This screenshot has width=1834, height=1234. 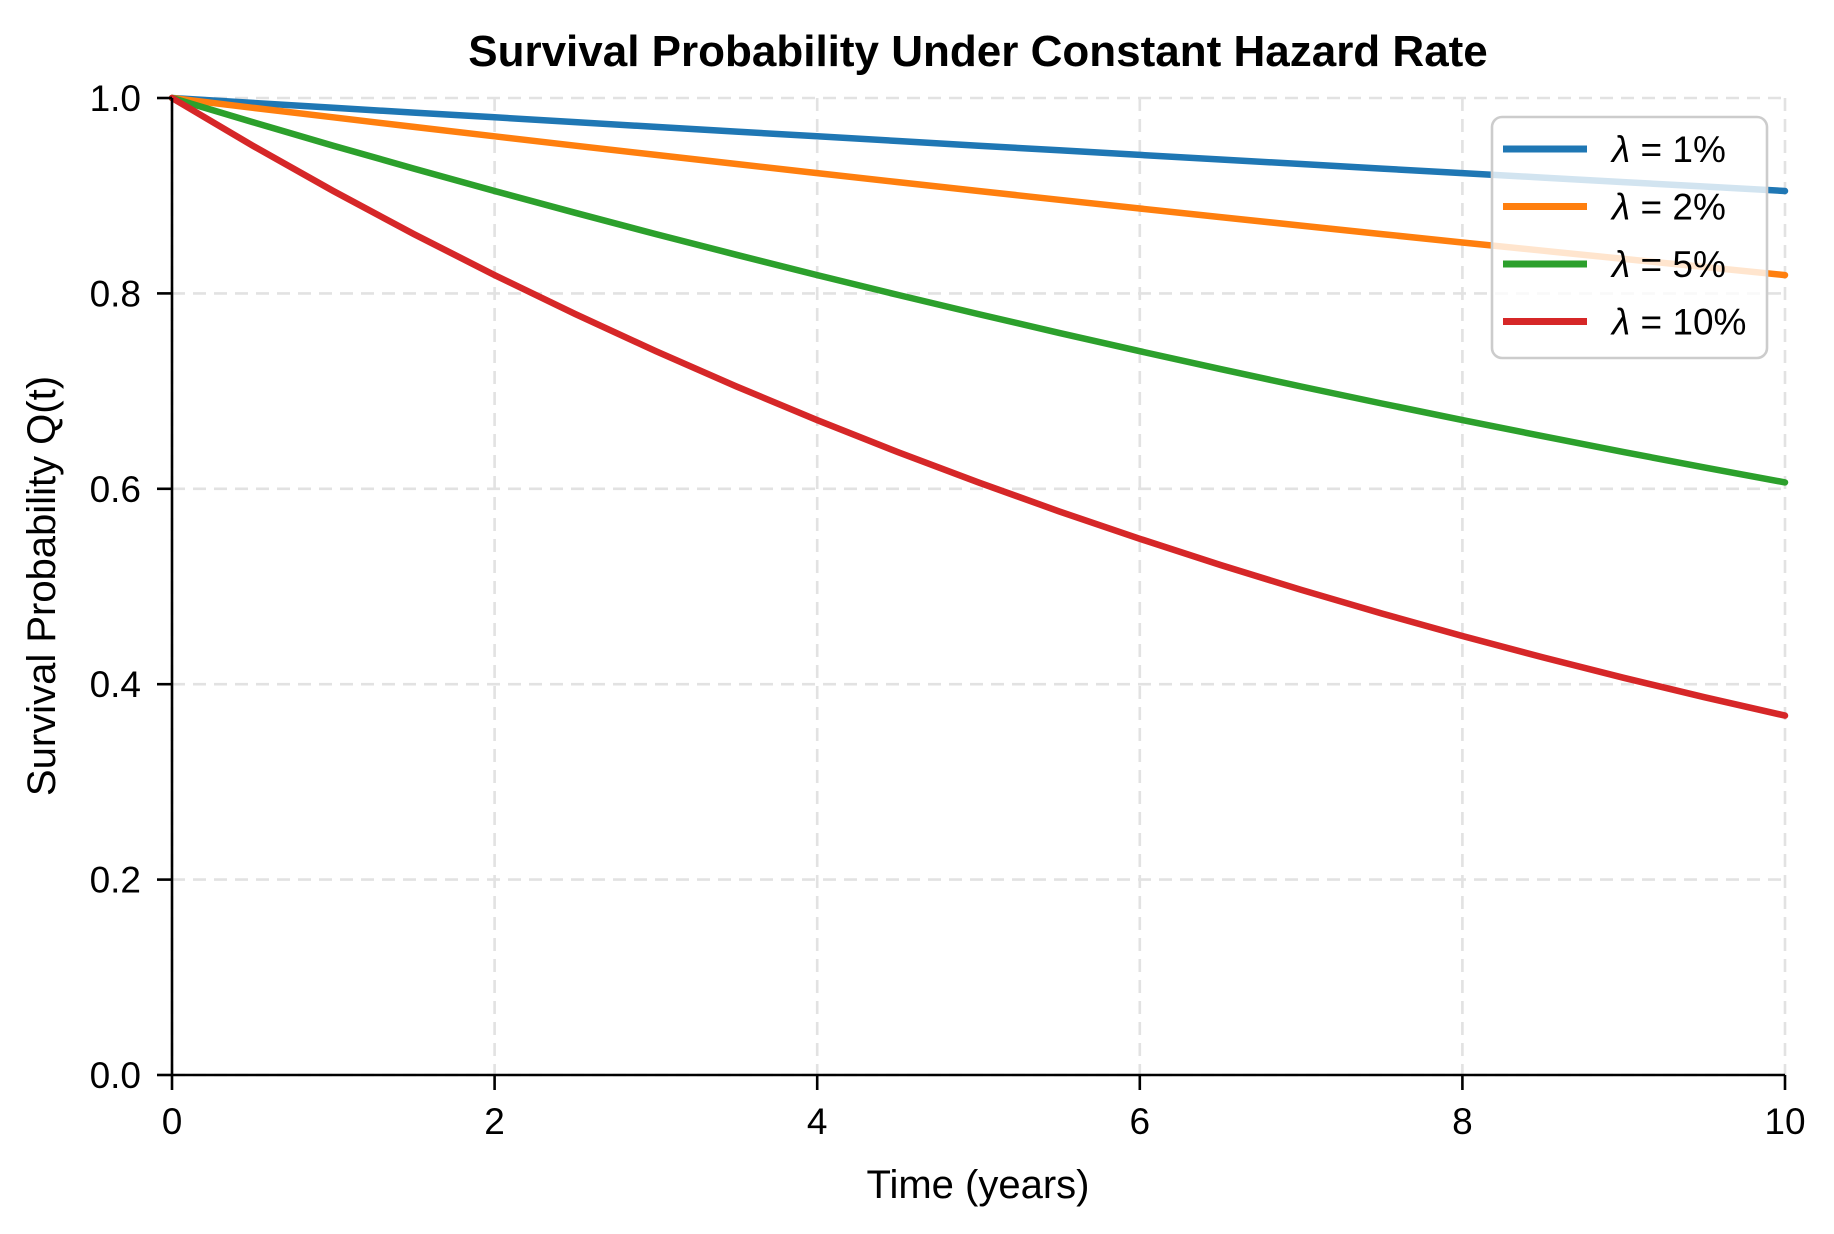 What do you see at coordinates (1784, 1121) in the screenshot?
I see `x-tick-label: 10` at bounding box center [1784, 1121].